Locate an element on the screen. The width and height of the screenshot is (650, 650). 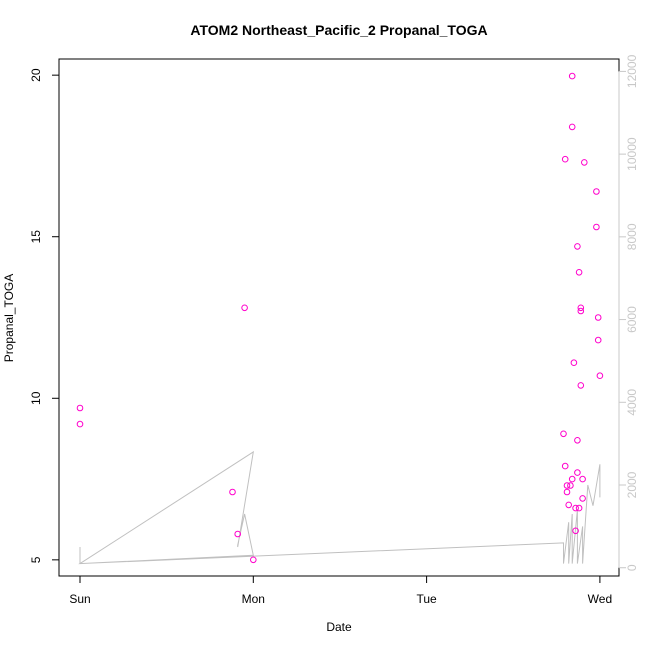
y2-tick-label: 12000 is located at coordinates (632, 71).